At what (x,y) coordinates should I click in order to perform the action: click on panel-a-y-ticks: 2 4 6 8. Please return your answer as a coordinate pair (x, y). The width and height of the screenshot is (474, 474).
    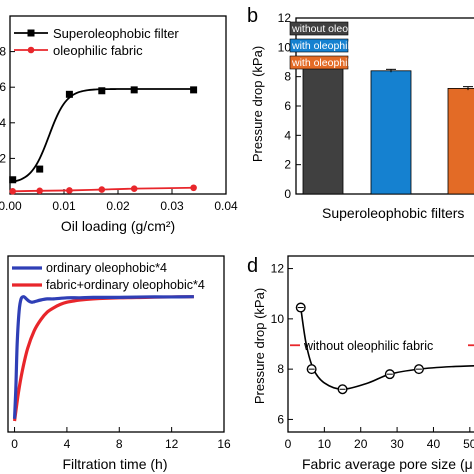
    Looking at the image, I should click on (7, 120).